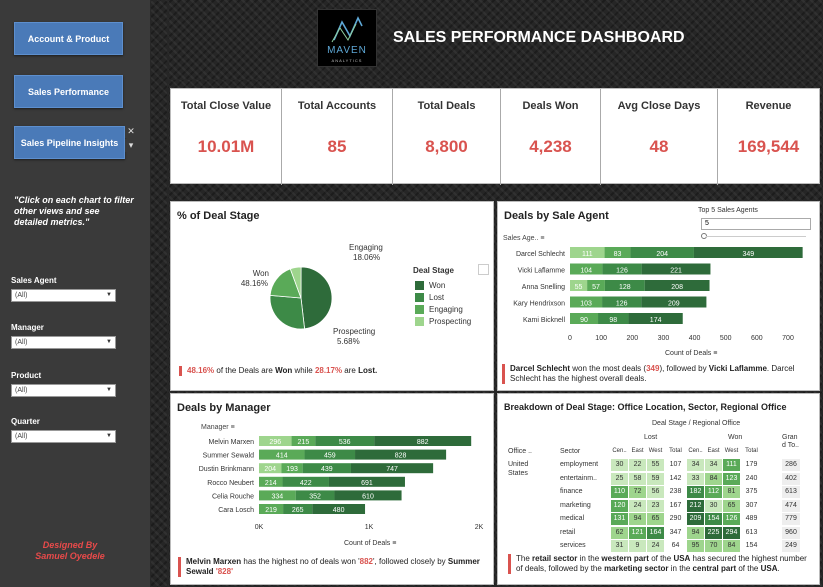  Describe the element at coordinates (791, 519) in the screenshot. I see `grand-total-cell: 779` at that location.